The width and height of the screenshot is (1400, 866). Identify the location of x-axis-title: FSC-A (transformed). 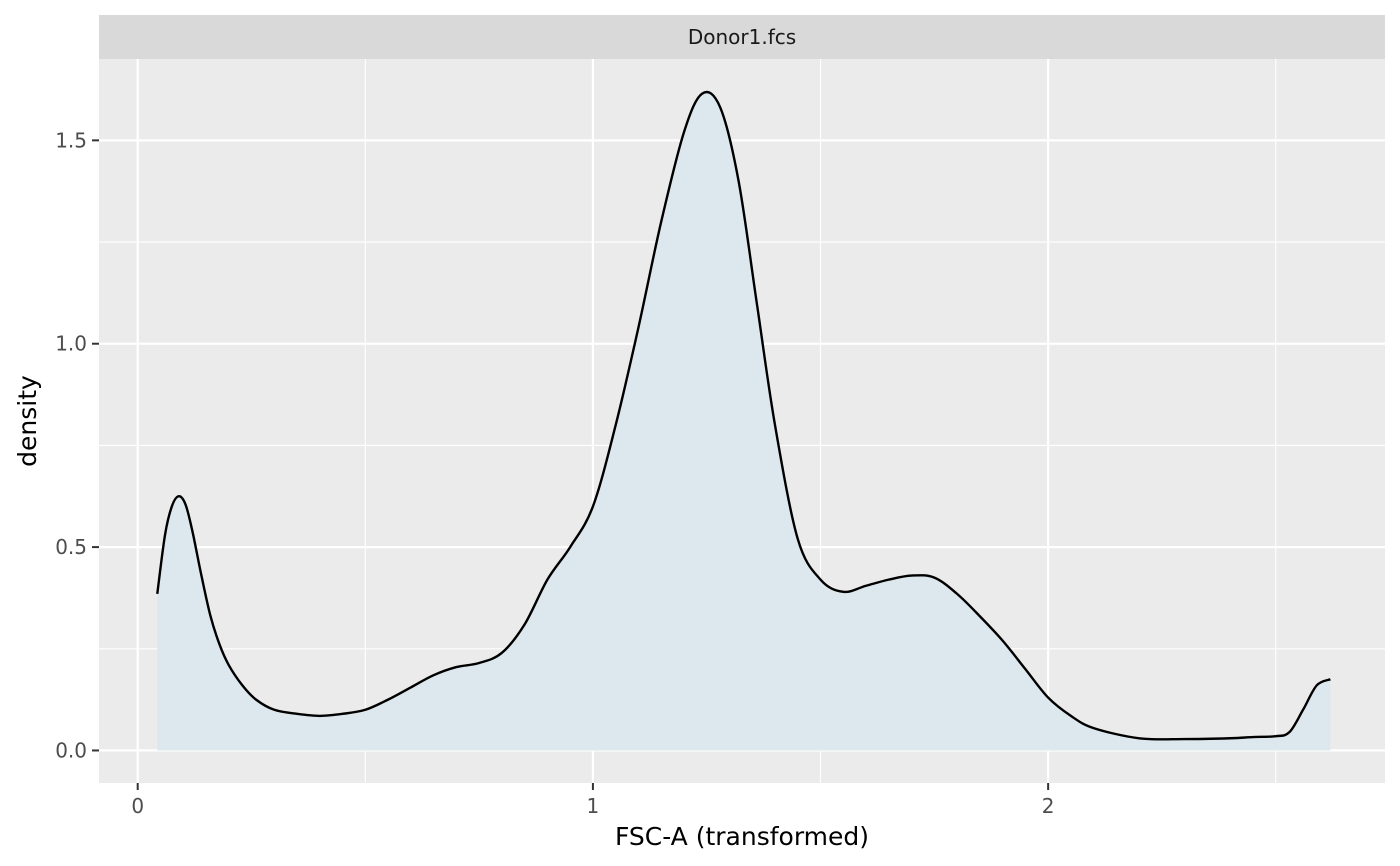
(742, 836).